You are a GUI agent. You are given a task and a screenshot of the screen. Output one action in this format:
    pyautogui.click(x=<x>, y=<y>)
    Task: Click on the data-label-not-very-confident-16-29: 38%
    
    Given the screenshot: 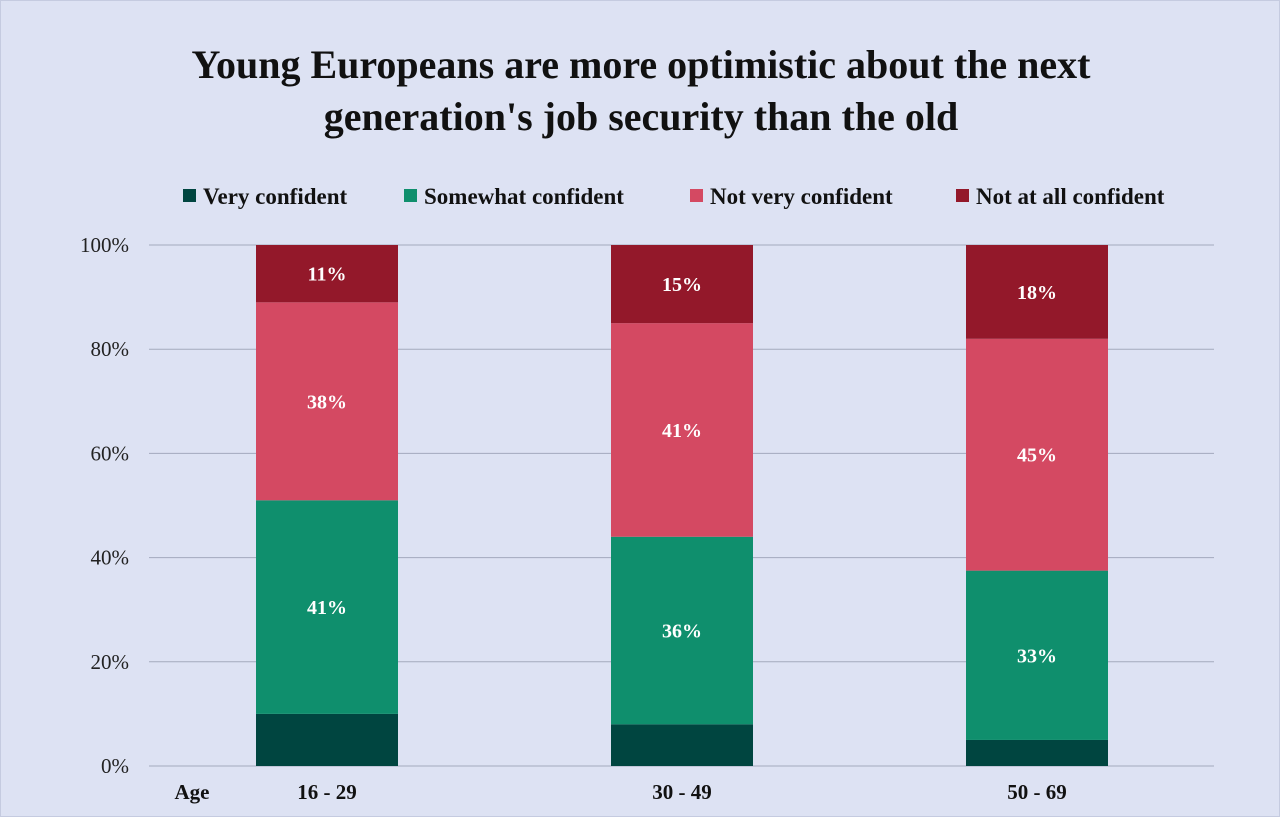 What is the action you would take?
    pyautogui.click(x=327, y=402)
    